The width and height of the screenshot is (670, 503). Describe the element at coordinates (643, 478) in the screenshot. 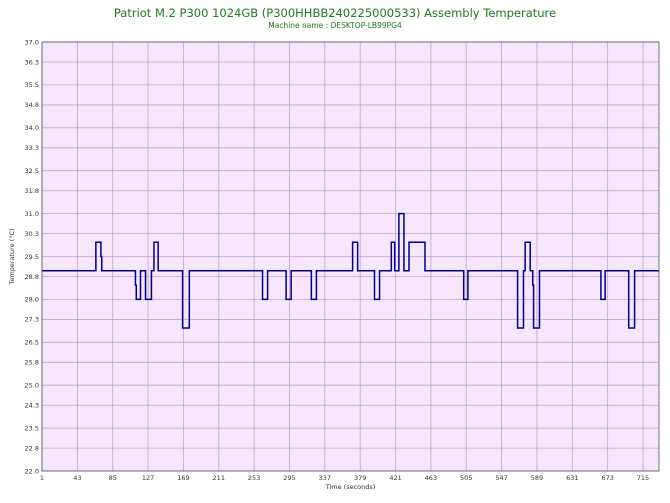

I see `x-tick-label: 715` at that location.